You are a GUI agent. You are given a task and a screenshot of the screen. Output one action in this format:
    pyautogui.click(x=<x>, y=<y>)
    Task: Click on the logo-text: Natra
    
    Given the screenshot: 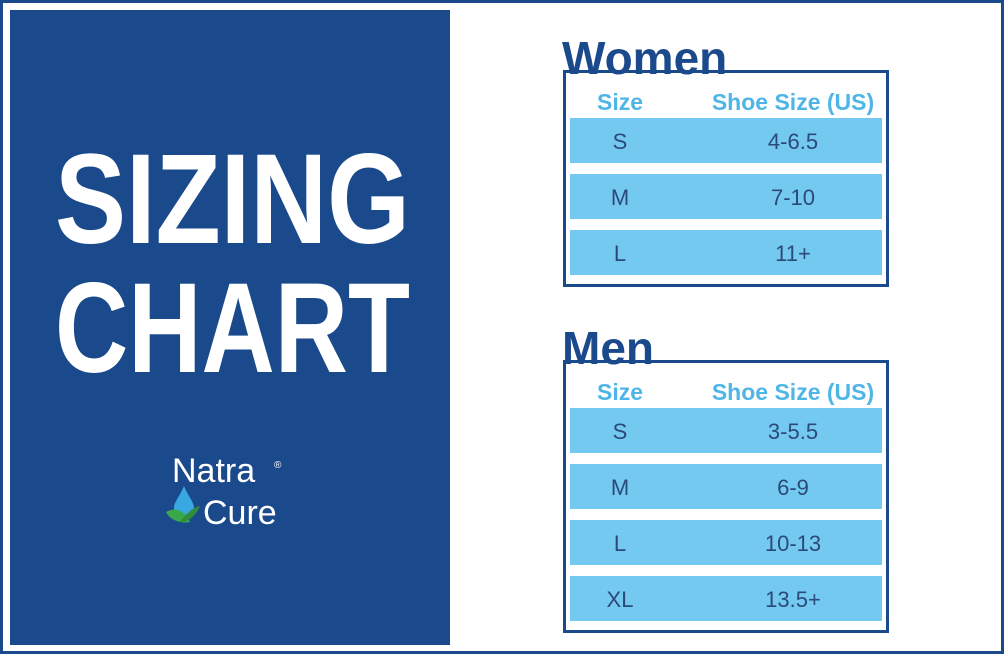 What is the action you would take?
    pyautogui.click(x=213, y=471)
    